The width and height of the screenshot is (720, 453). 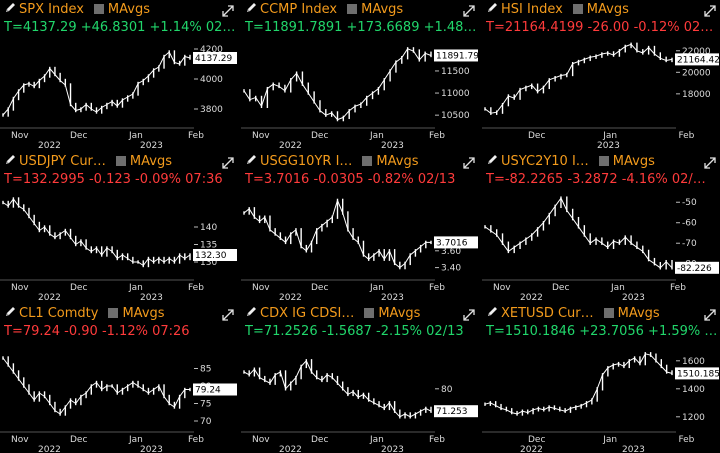 What do you see at coordinates (447, 390) in the screenshot?
I see `y-tick-label: 80` at bounding box center [447, 390].